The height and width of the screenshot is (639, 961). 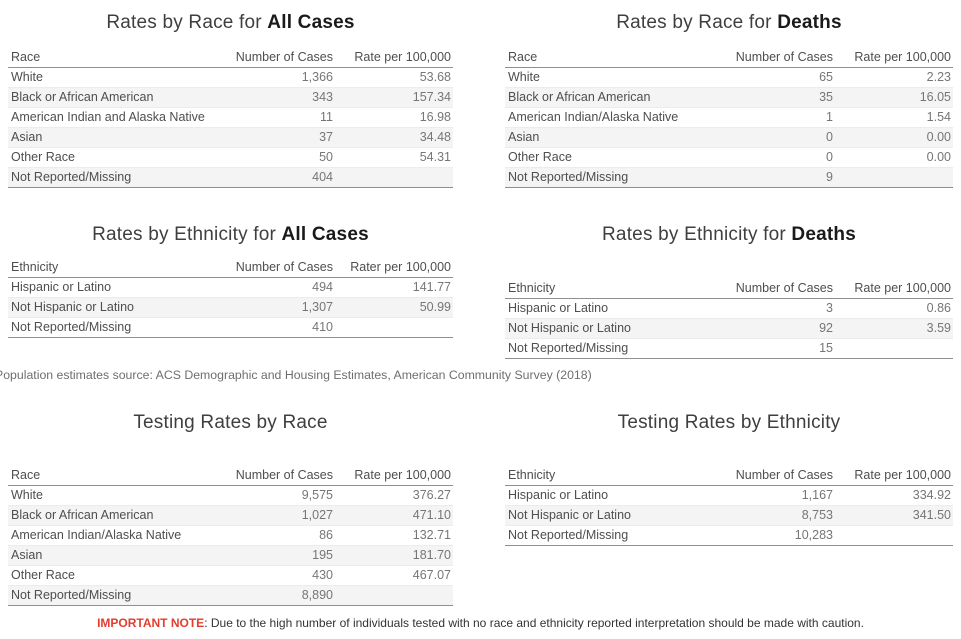 I want to click on table-title: Testing Rates by Race, so click(x=230, y=423).